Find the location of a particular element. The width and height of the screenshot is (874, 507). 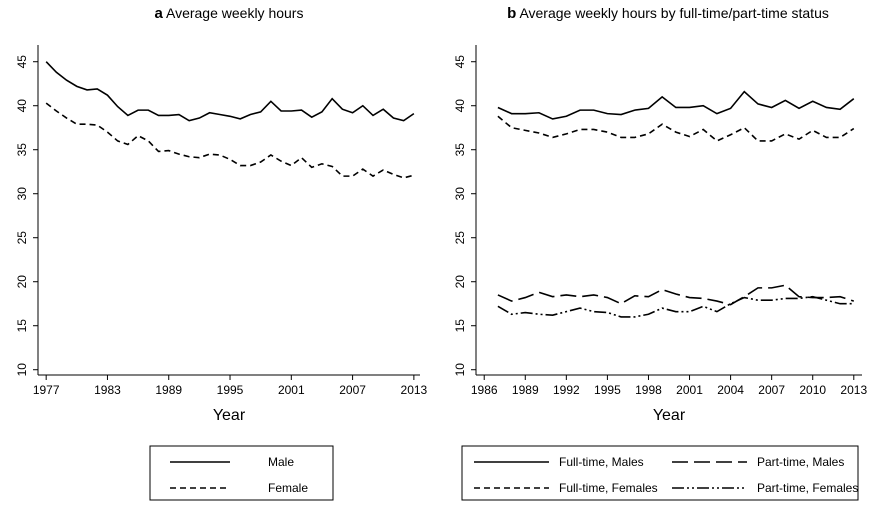

legend-label: Full-time, Females is located at coordinates (608, 488).